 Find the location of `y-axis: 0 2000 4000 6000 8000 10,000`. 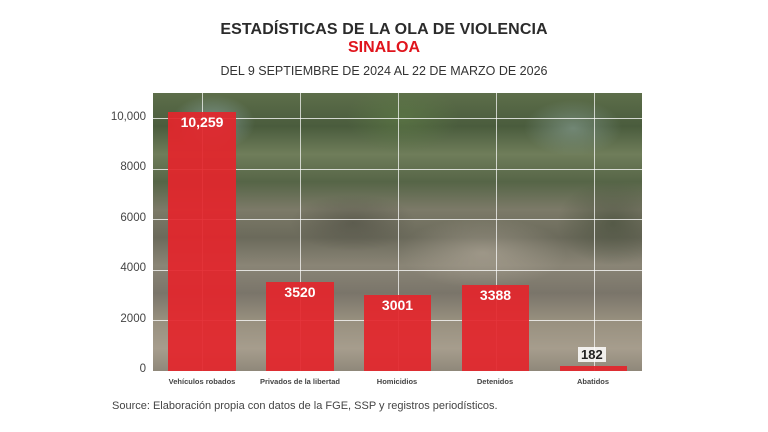

y-axis: 0 2000 4000 6000 8000 10,000 is located at coordinates (121, 238).